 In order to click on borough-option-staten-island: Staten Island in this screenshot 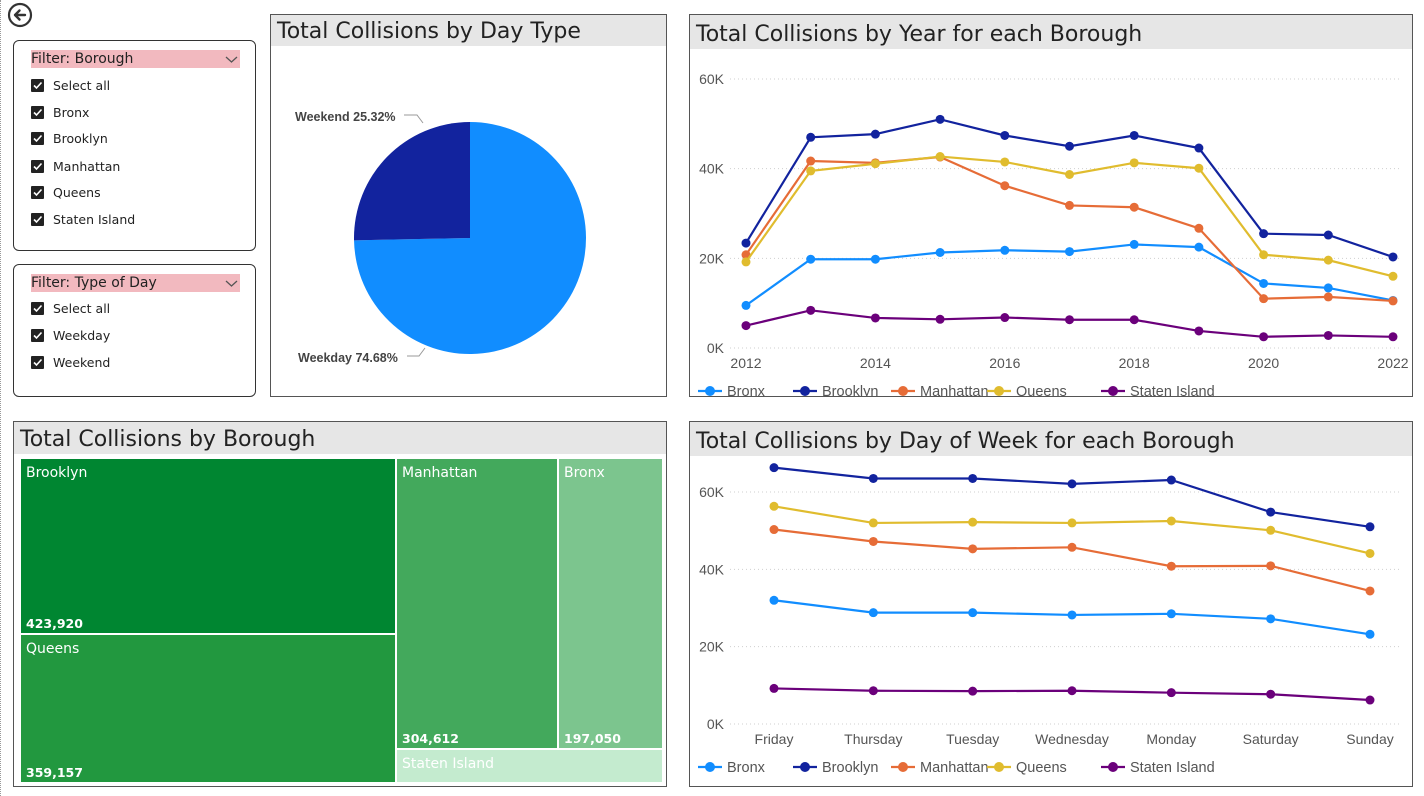, I will do `click(83, 221)`.